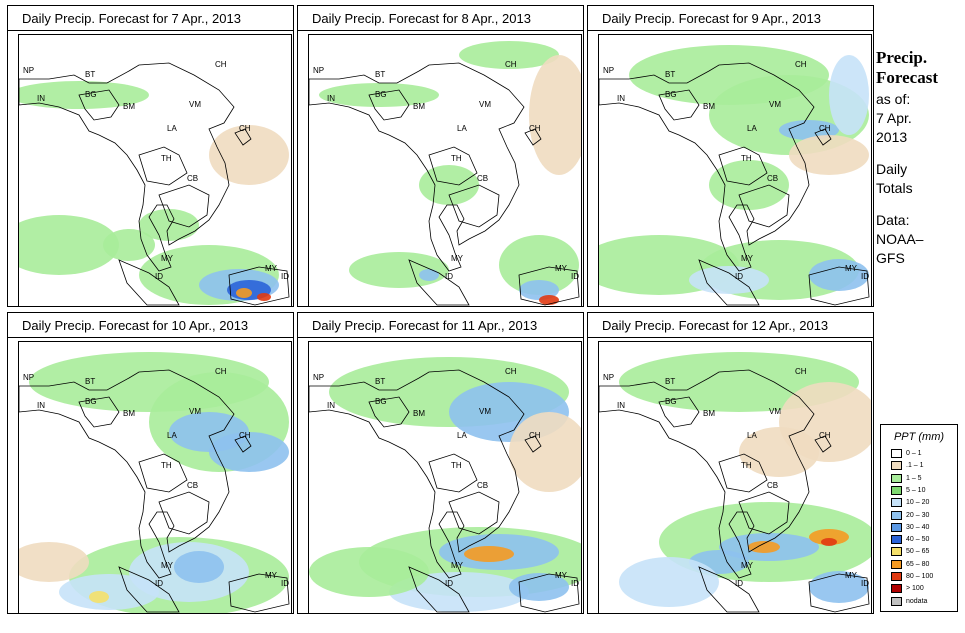 This screenshot has width=965, height=633. What do you see at coordinates (456, 465) in the screenshot?
I see `country-label: TH` at bounding box center [456, 465].